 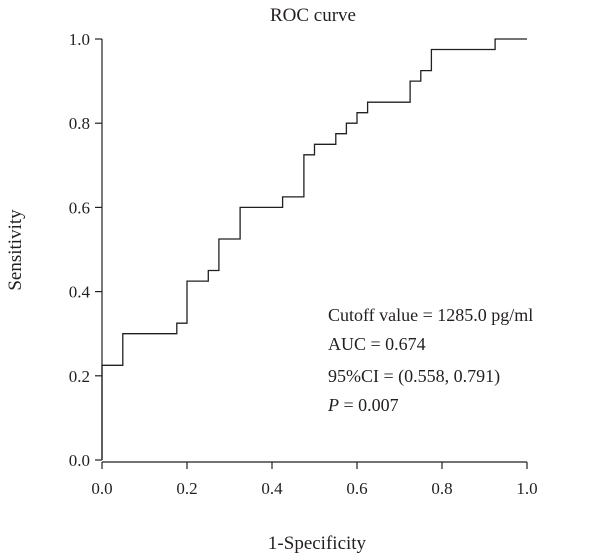 I want to click on y-tick-label: 0.2, so click(x=79, y=376).